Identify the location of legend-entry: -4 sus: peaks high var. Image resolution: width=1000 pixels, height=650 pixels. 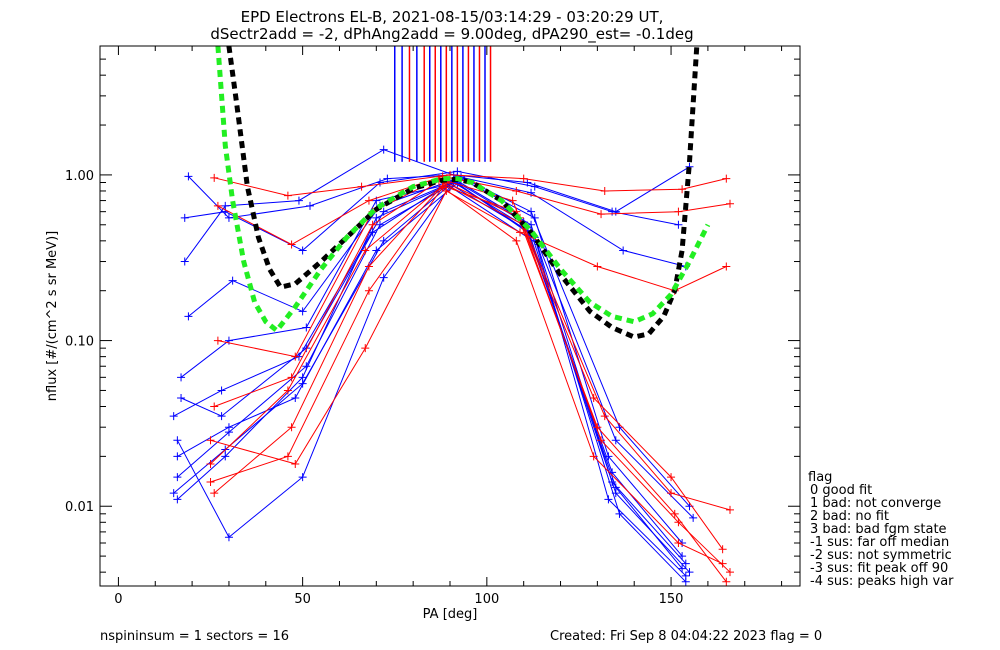
(882, 581).